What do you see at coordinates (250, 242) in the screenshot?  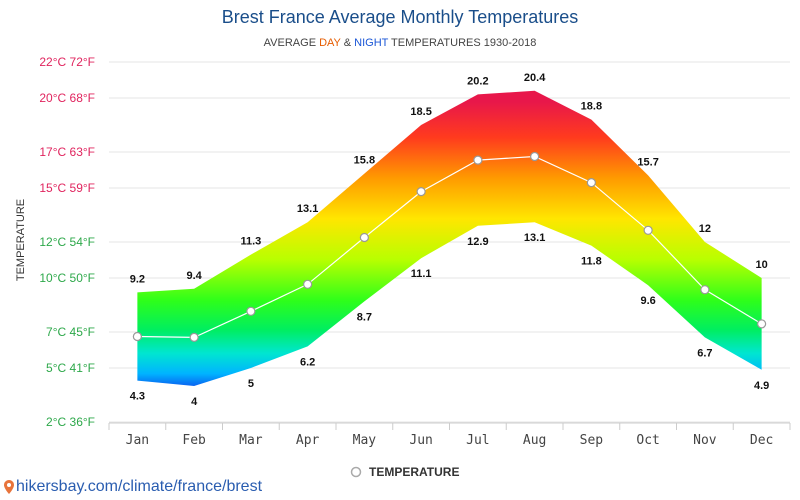 I see `day-value-label: 11.3` at bounding box center [250, 242].